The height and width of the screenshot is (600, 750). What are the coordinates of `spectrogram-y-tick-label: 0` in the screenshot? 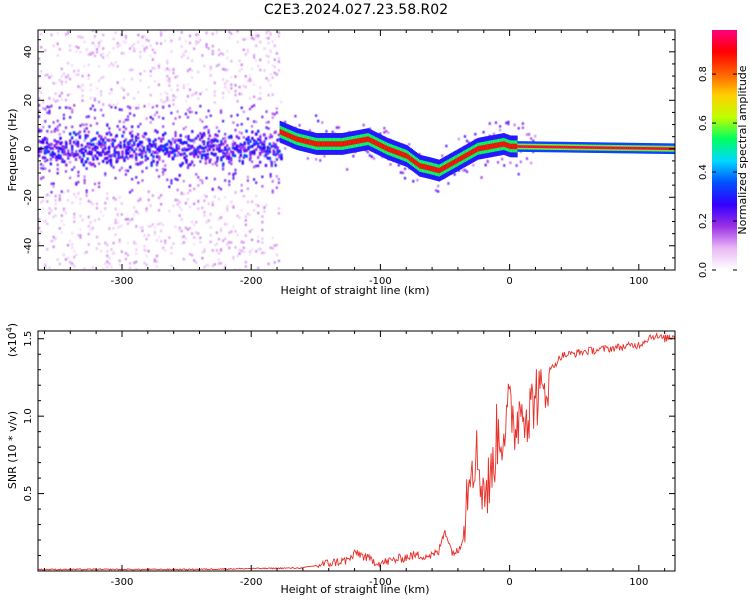 It's located at (28, 149).